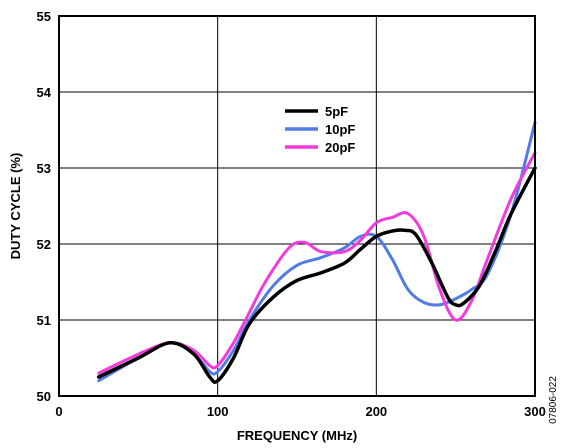  I want to click on legend-label-20pF: 20pF, so click(340, 147).